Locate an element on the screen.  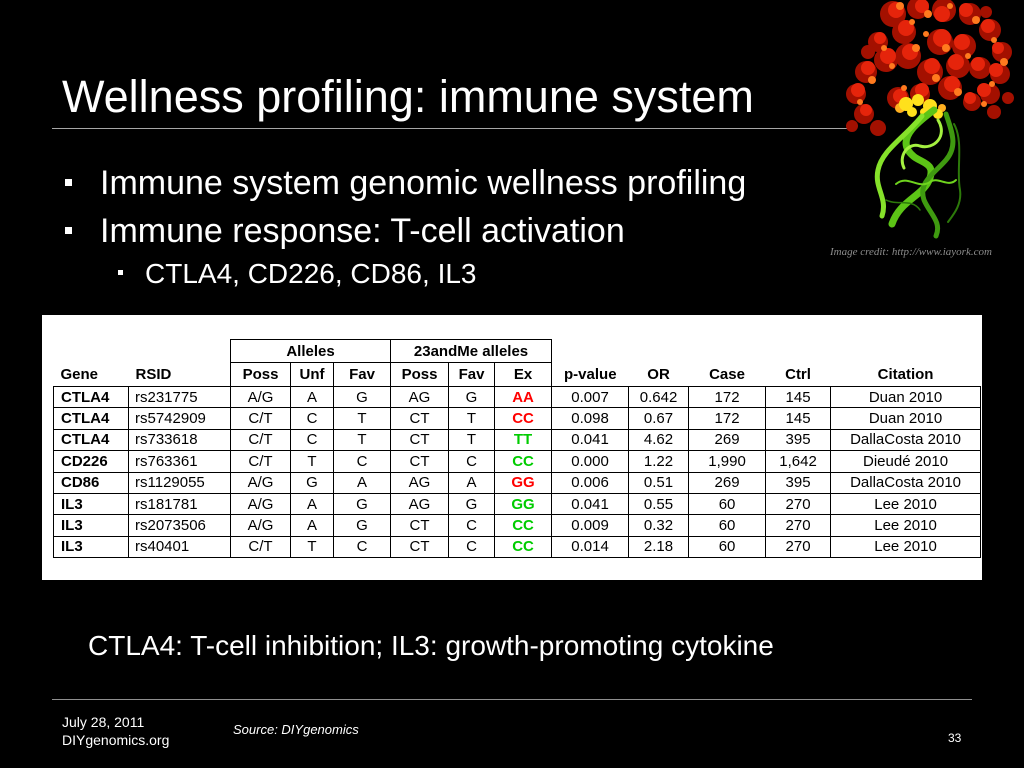
column-header-rsid: RSID is located at coordinates (179, 374).